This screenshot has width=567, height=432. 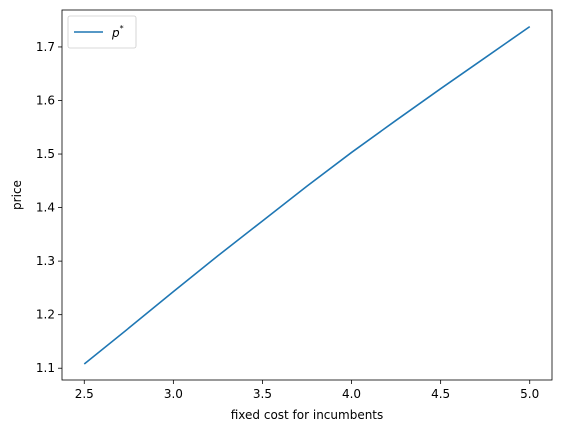 What do you see at coordinates (307, 415) in the screenshot?
I see `x-axis-label: fixed cost for incumbents` at bounding box center [307, 415].